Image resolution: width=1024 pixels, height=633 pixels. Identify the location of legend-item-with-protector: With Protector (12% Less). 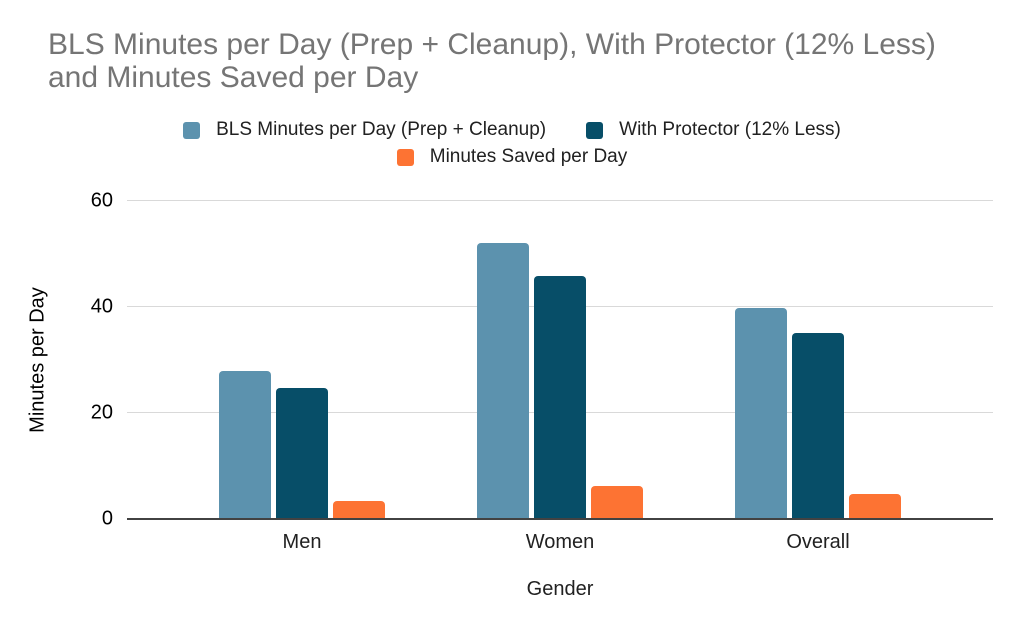
(713, 130).